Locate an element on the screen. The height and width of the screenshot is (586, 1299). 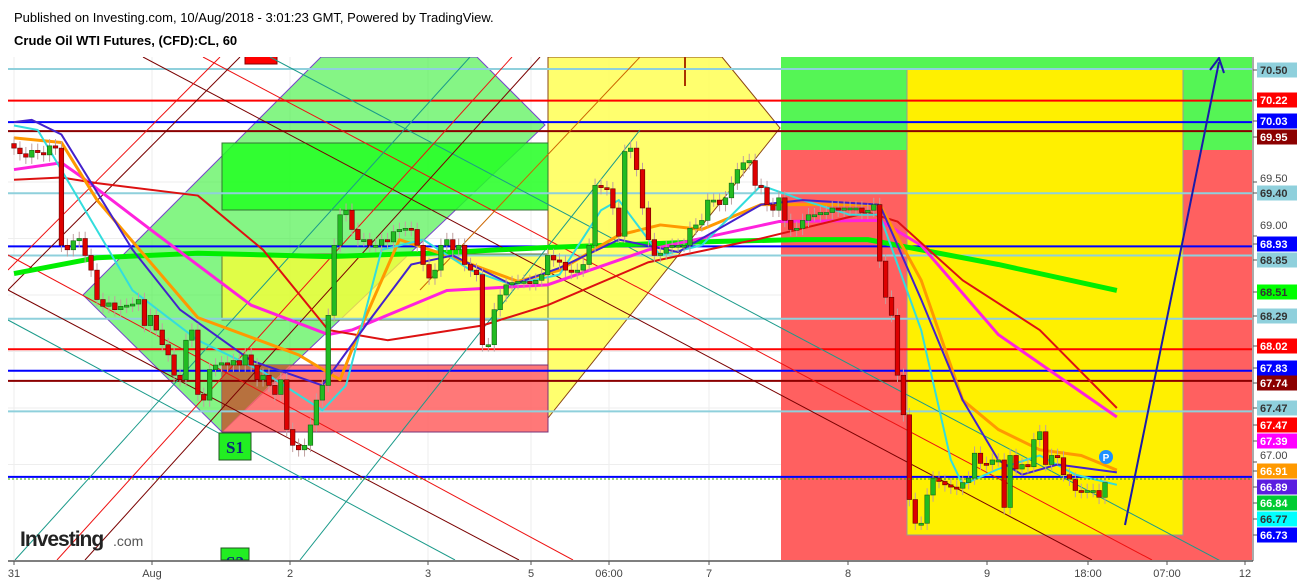
price-label: 67.74 is located at coordinates (1275, 383).